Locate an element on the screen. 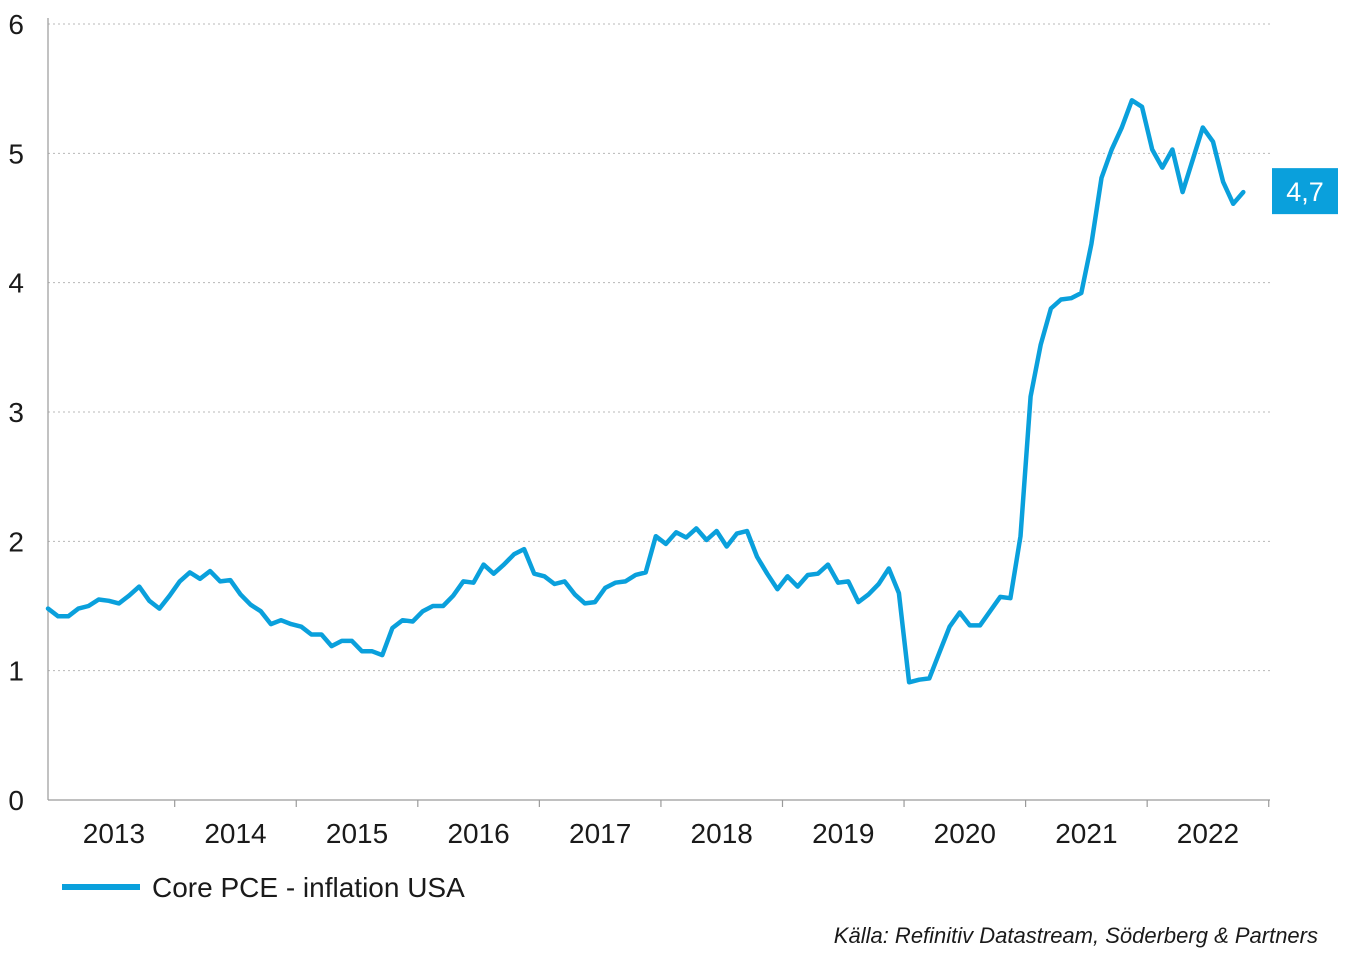 This screenshot has height=955, width=1345. x-tick-label: 2021 is located at coordinates (1086, 833).